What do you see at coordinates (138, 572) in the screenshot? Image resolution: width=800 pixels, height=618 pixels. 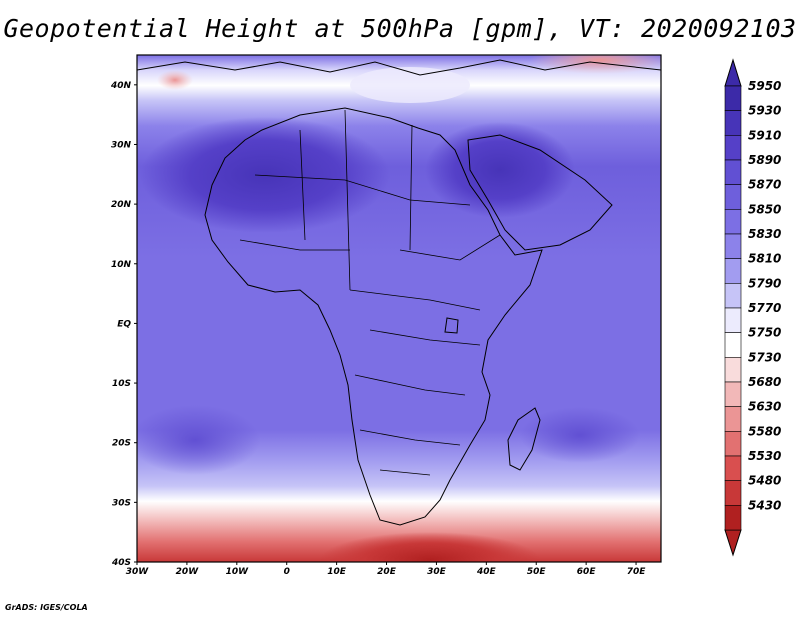 I see `lon-label: 30W` at bounding box center [138, 572].